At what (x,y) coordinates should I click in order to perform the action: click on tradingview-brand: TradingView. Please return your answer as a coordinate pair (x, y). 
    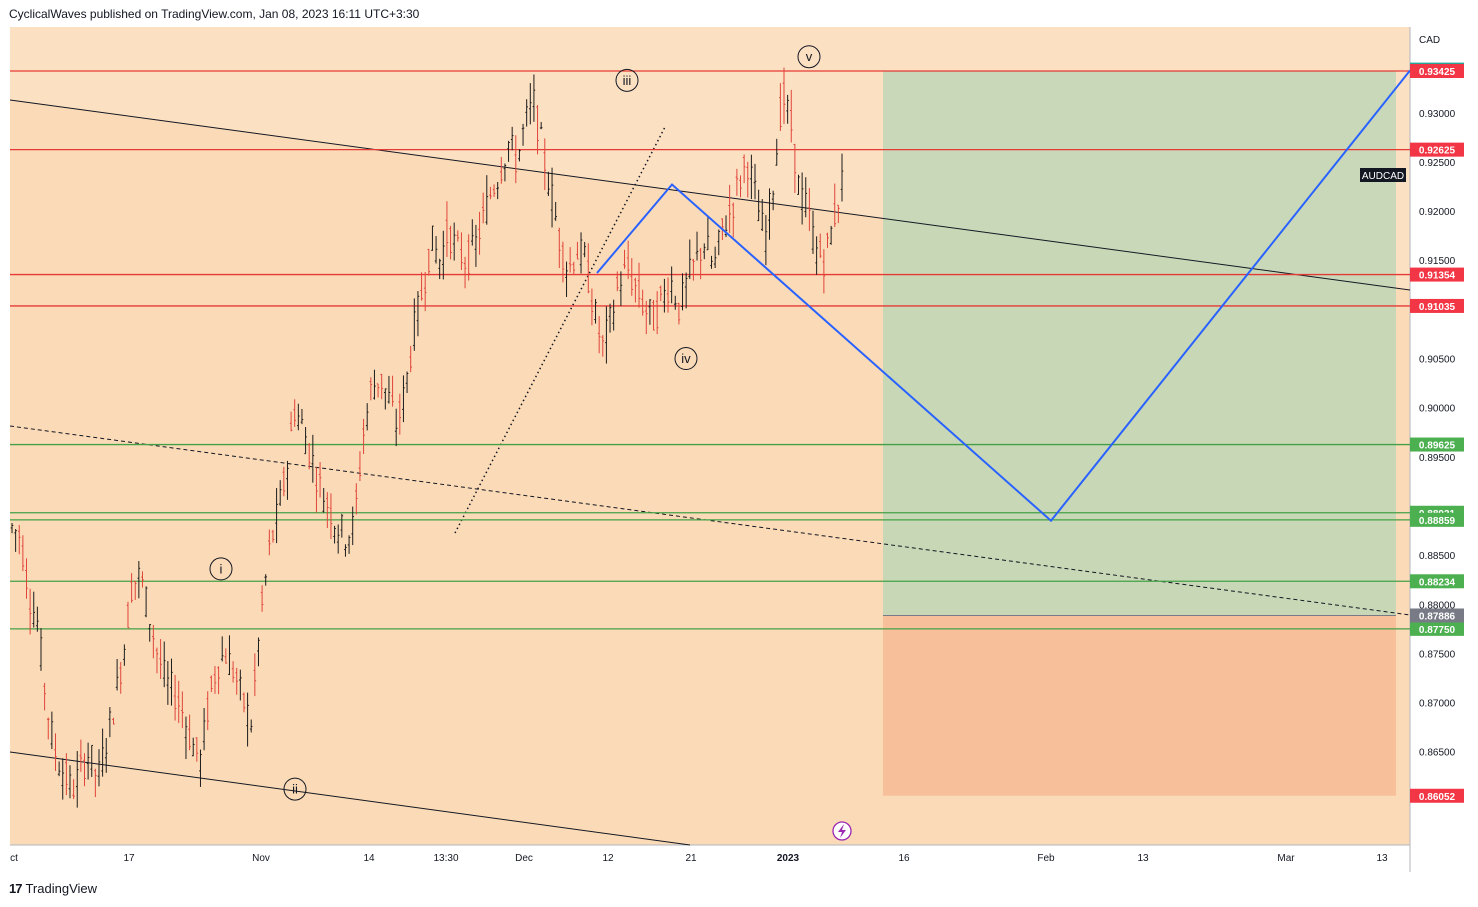
    Looking at the image, I should click on (61, 888).